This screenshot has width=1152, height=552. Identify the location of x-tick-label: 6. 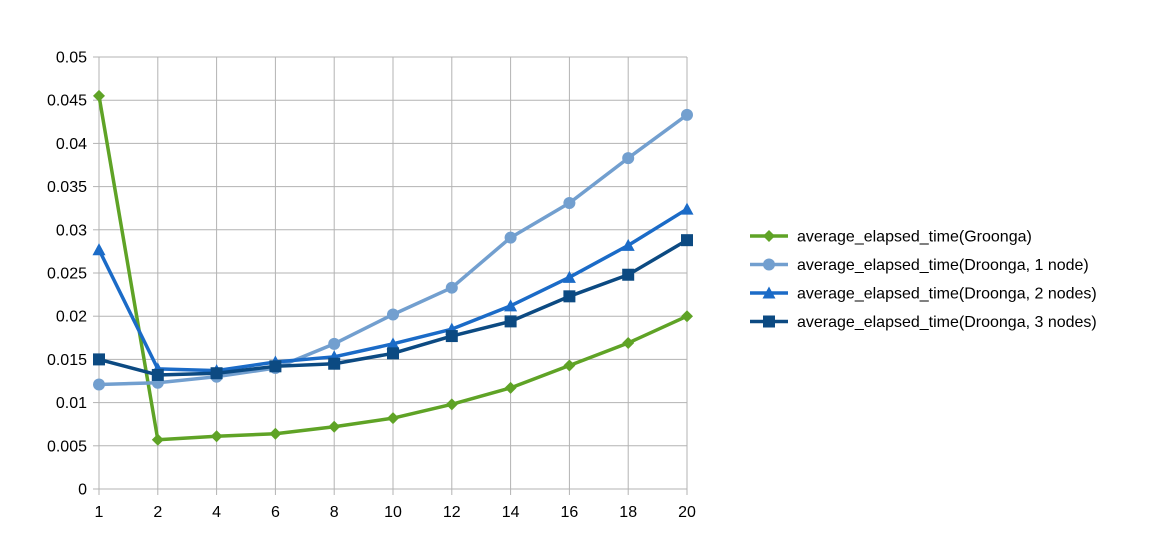
(275, 512).